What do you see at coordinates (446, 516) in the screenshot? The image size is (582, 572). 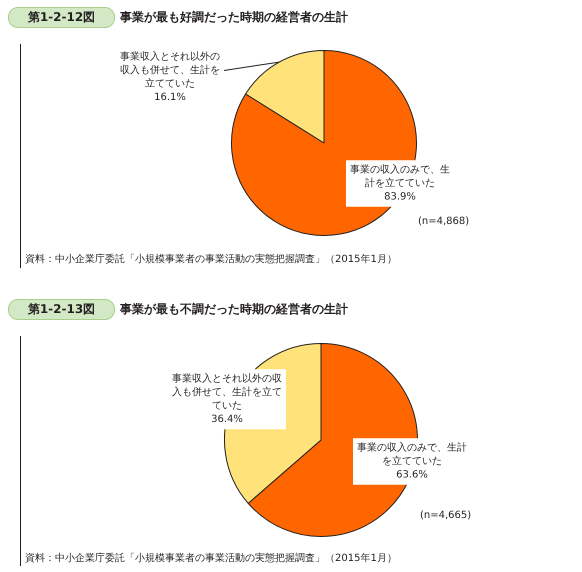 I see `text: (n=4,665)` at bounding box center [446, 516].